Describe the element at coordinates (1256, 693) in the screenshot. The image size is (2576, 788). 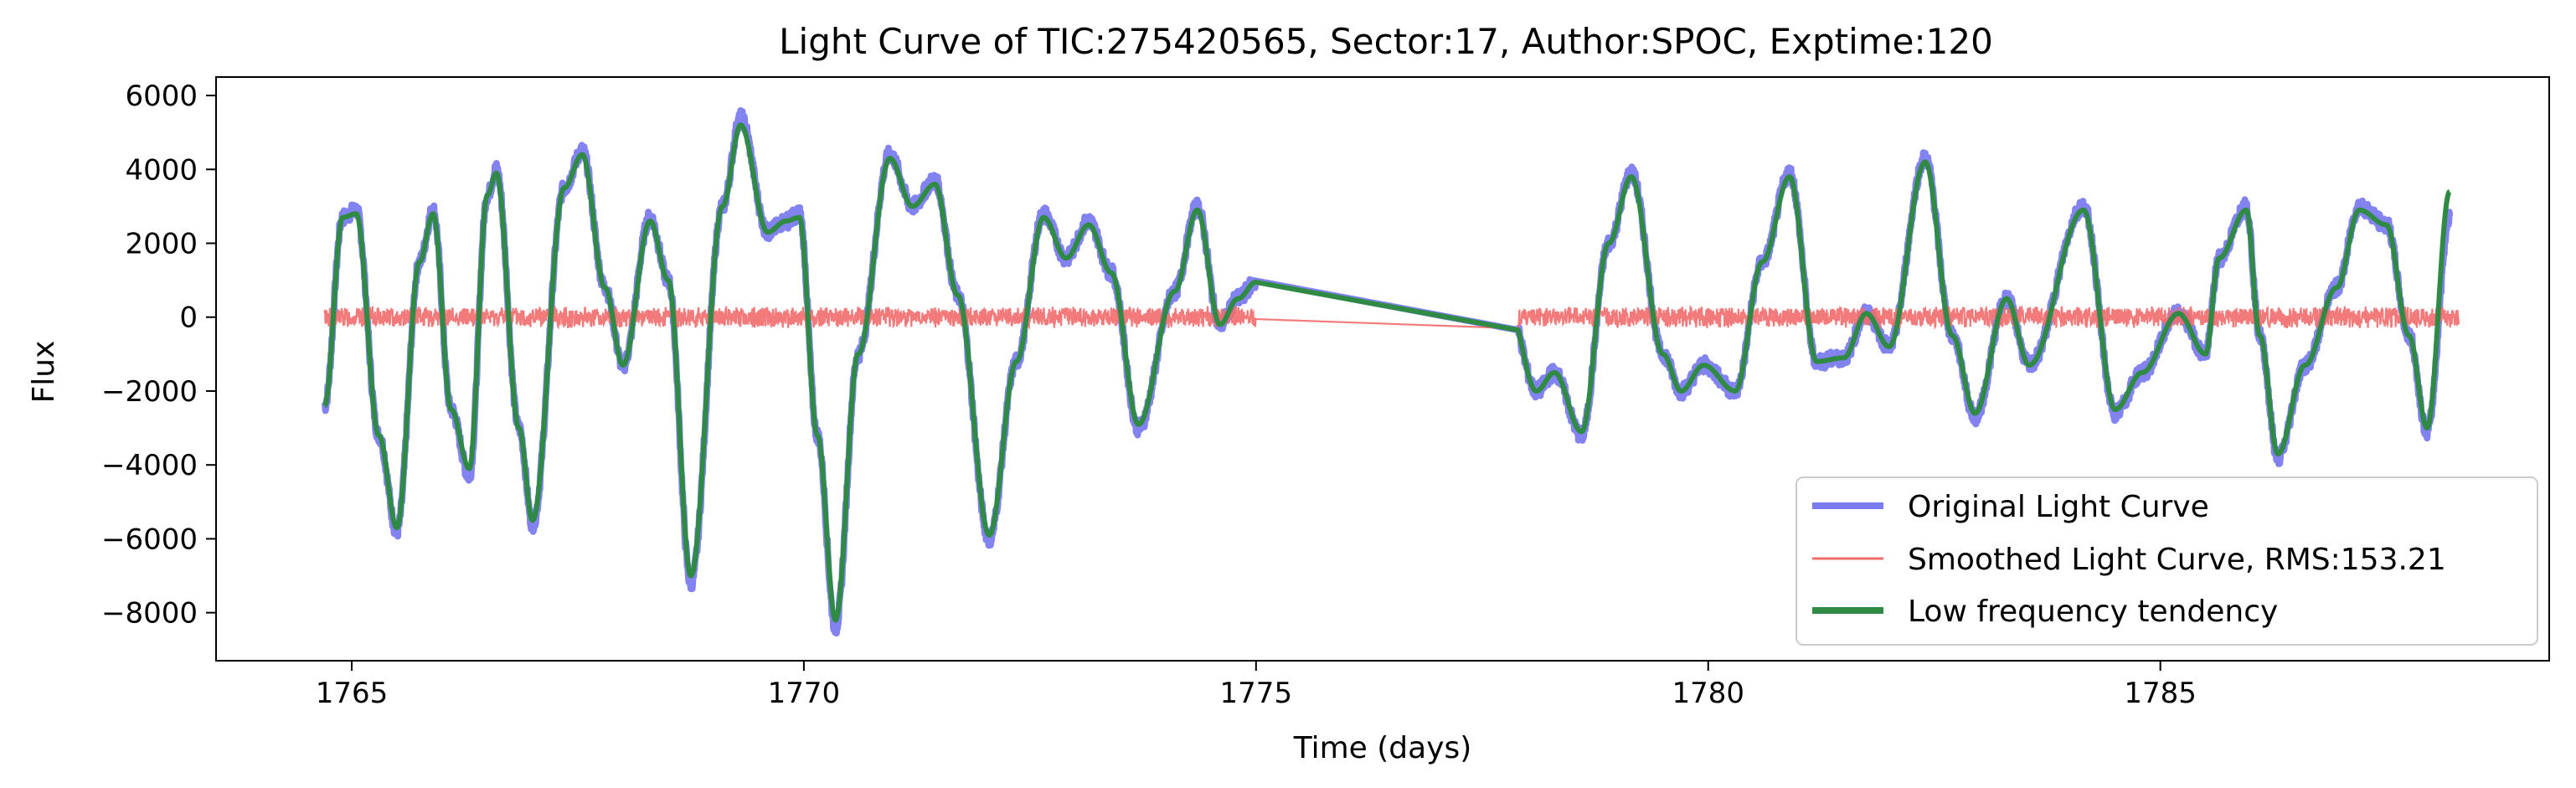
I see `x-tick-label: 1775` at that location.